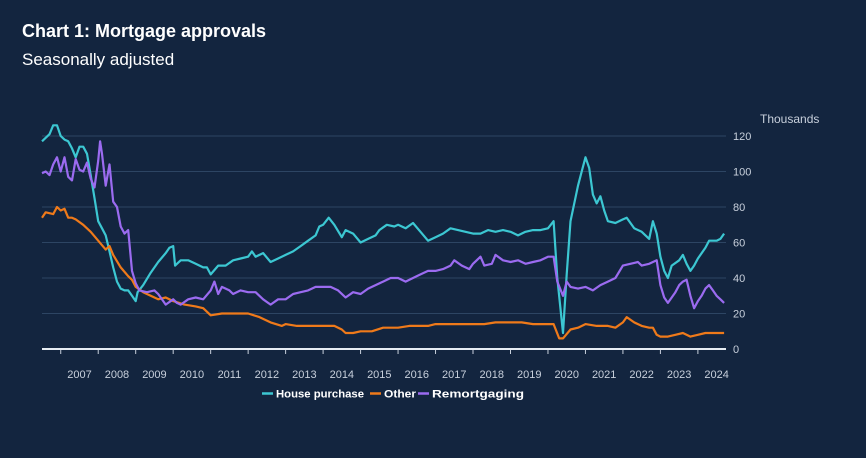  I want to click on x-tick-label-2017: 2017, so click(454, 375).